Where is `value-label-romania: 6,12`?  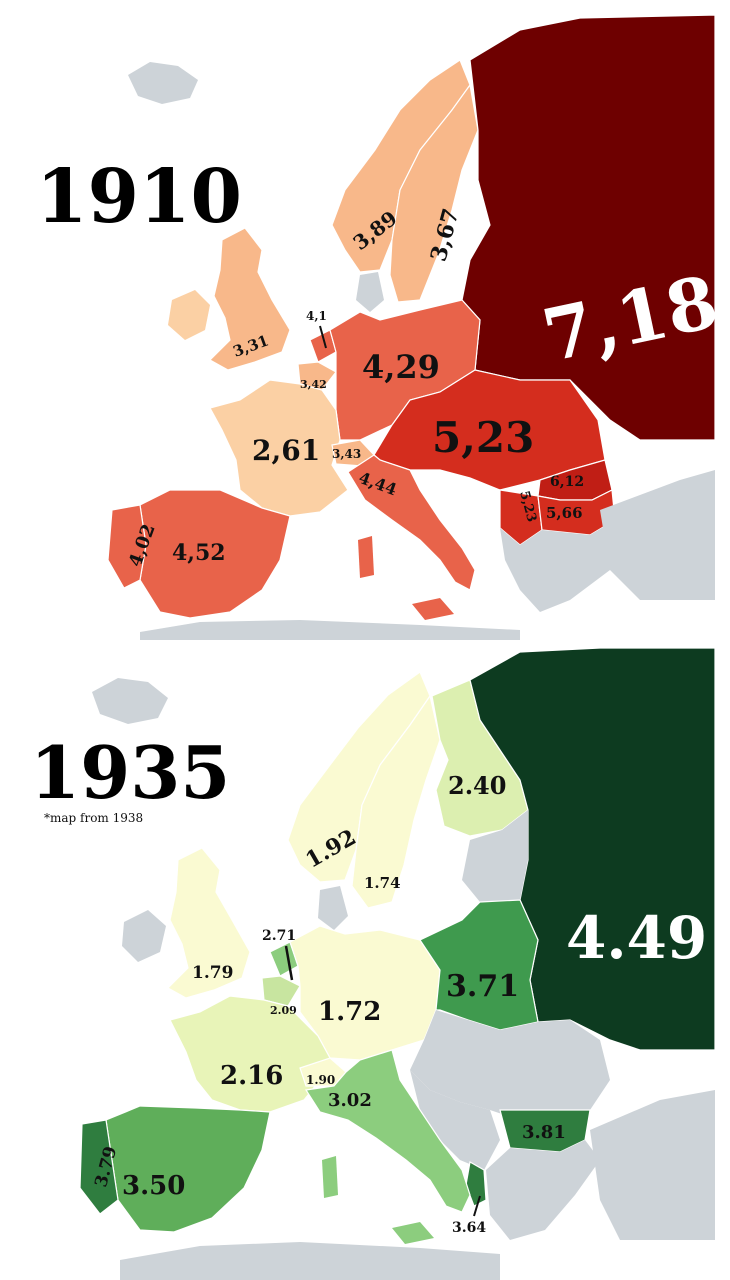
value-label-romania: 6,12 is located at coordinates (567, 482).